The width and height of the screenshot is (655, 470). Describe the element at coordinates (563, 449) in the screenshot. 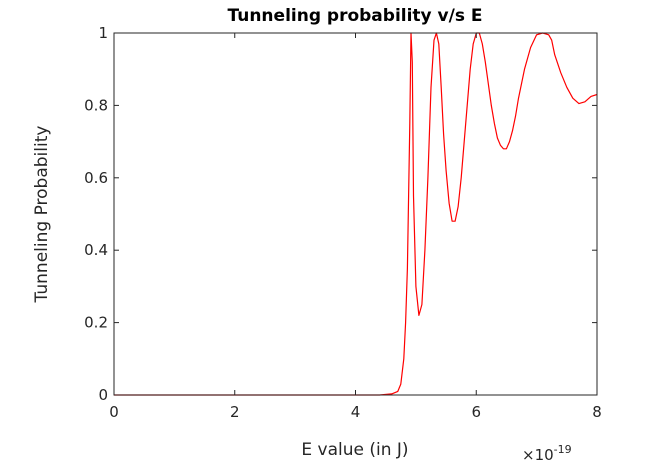

I see `x-axis-exponent-power: -19` at that location.